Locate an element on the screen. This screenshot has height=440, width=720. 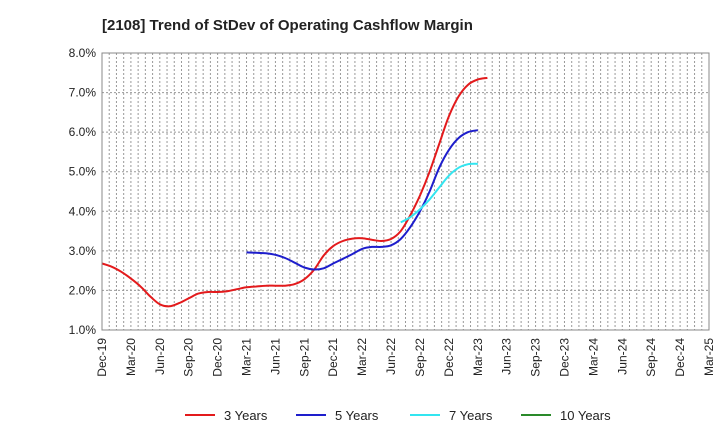
x-tick-label: Mar-22 is located at coordinates (362, 357).